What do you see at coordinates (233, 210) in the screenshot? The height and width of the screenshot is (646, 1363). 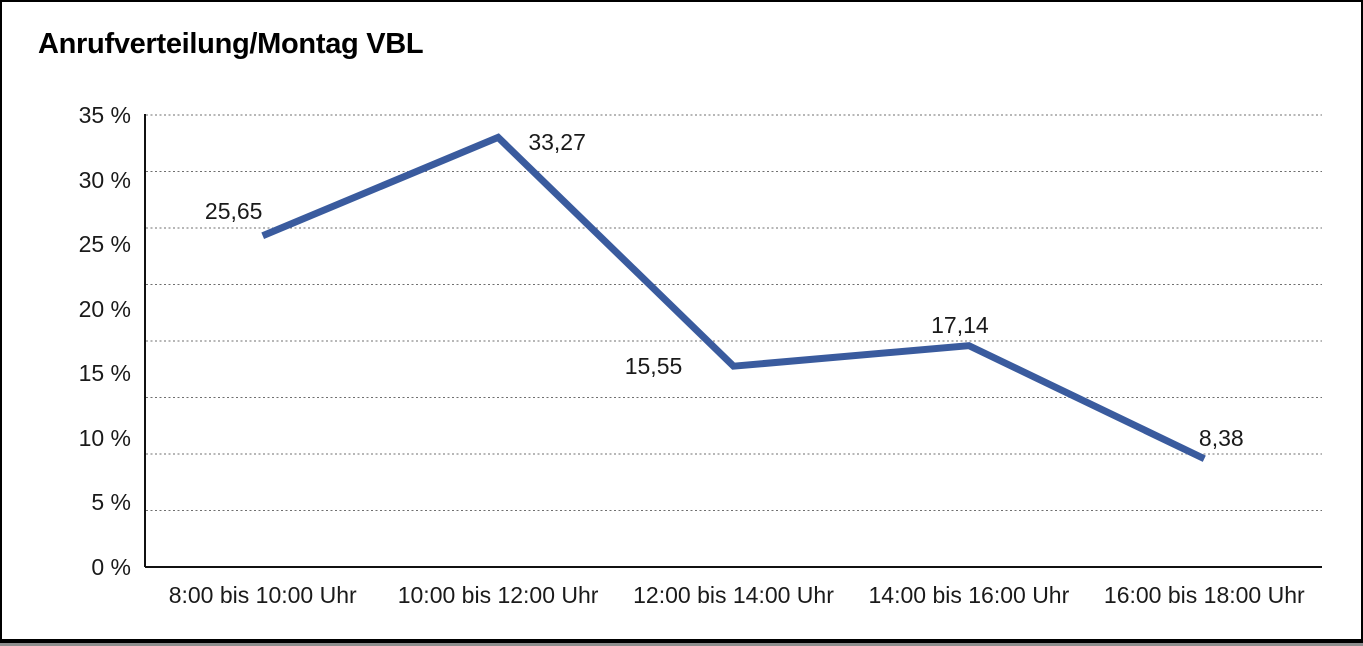 I see `data-point-label: 25,65` at bounding box center [233, 210].